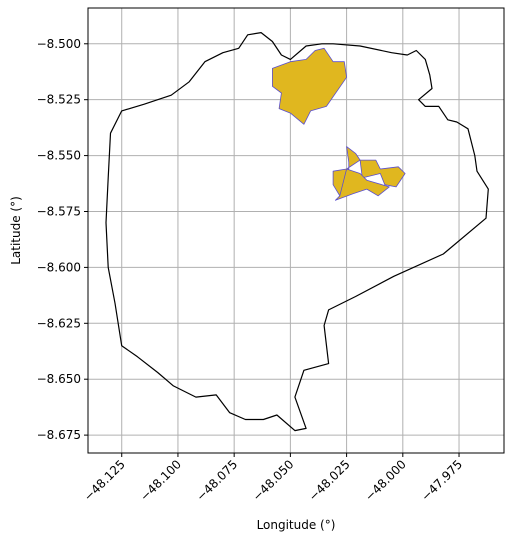 The height and width of the screenshot is (542, 512). Describe the element at coordinates (59, 323) in the screenshot. I see `y-tick-label: −8.625` at that location.